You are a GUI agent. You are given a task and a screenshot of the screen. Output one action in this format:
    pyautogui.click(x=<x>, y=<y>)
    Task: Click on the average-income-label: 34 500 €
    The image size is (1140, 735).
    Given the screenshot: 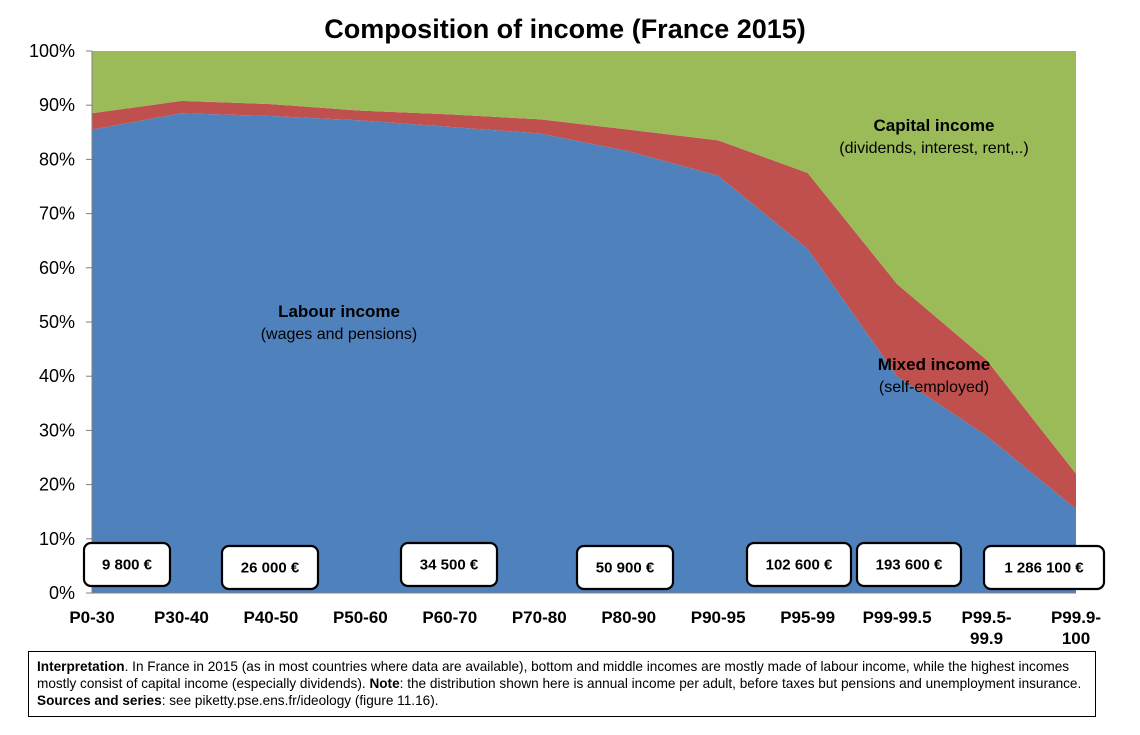 What is the action you would take?
    pyautogui.click(x=449, y=565)
    